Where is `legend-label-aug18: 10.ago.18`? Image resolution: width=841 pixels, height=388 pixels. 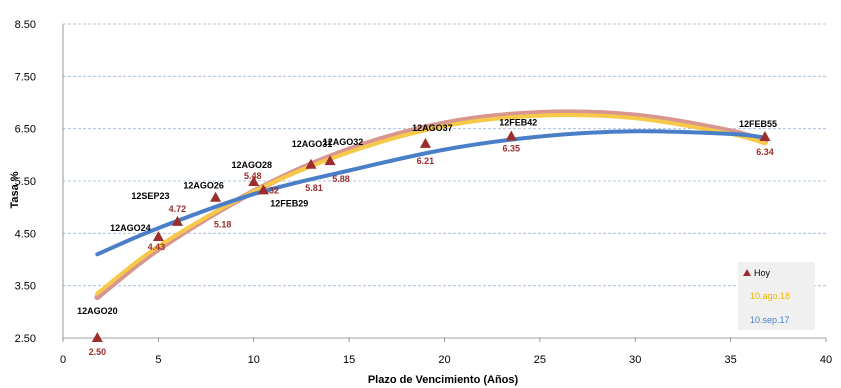
legend-label-aug18: 10.ago.18 is located at coordinates (770, 296).